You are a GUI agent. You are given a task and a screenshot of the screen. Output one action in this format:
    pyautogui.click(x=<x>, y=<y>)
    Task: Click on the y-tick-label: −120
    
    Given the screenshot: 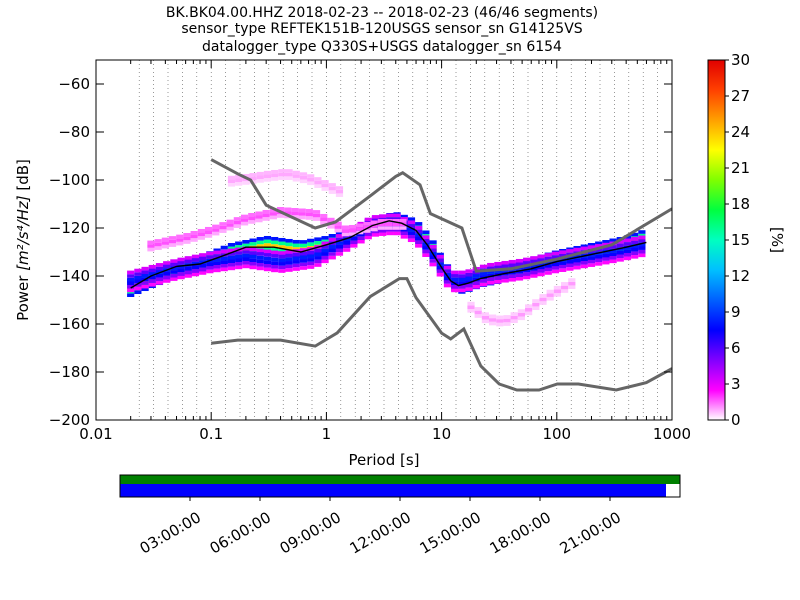 What is the action you would take?
    pyautogui.click(x=69, y=228)
    